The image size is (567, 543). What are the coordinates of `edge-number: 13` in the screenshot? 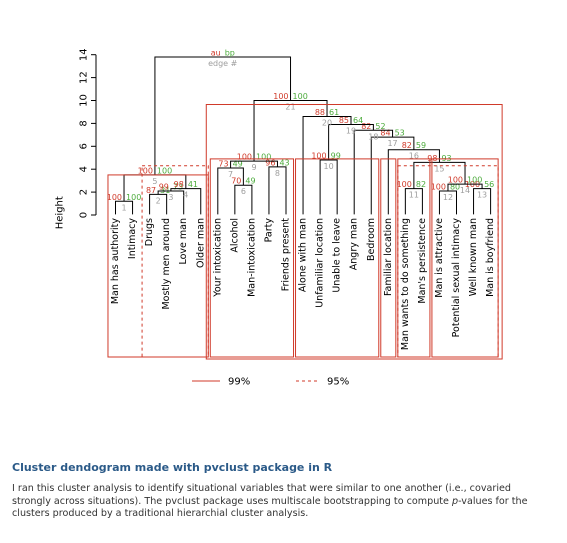 It's located at (482, 195).